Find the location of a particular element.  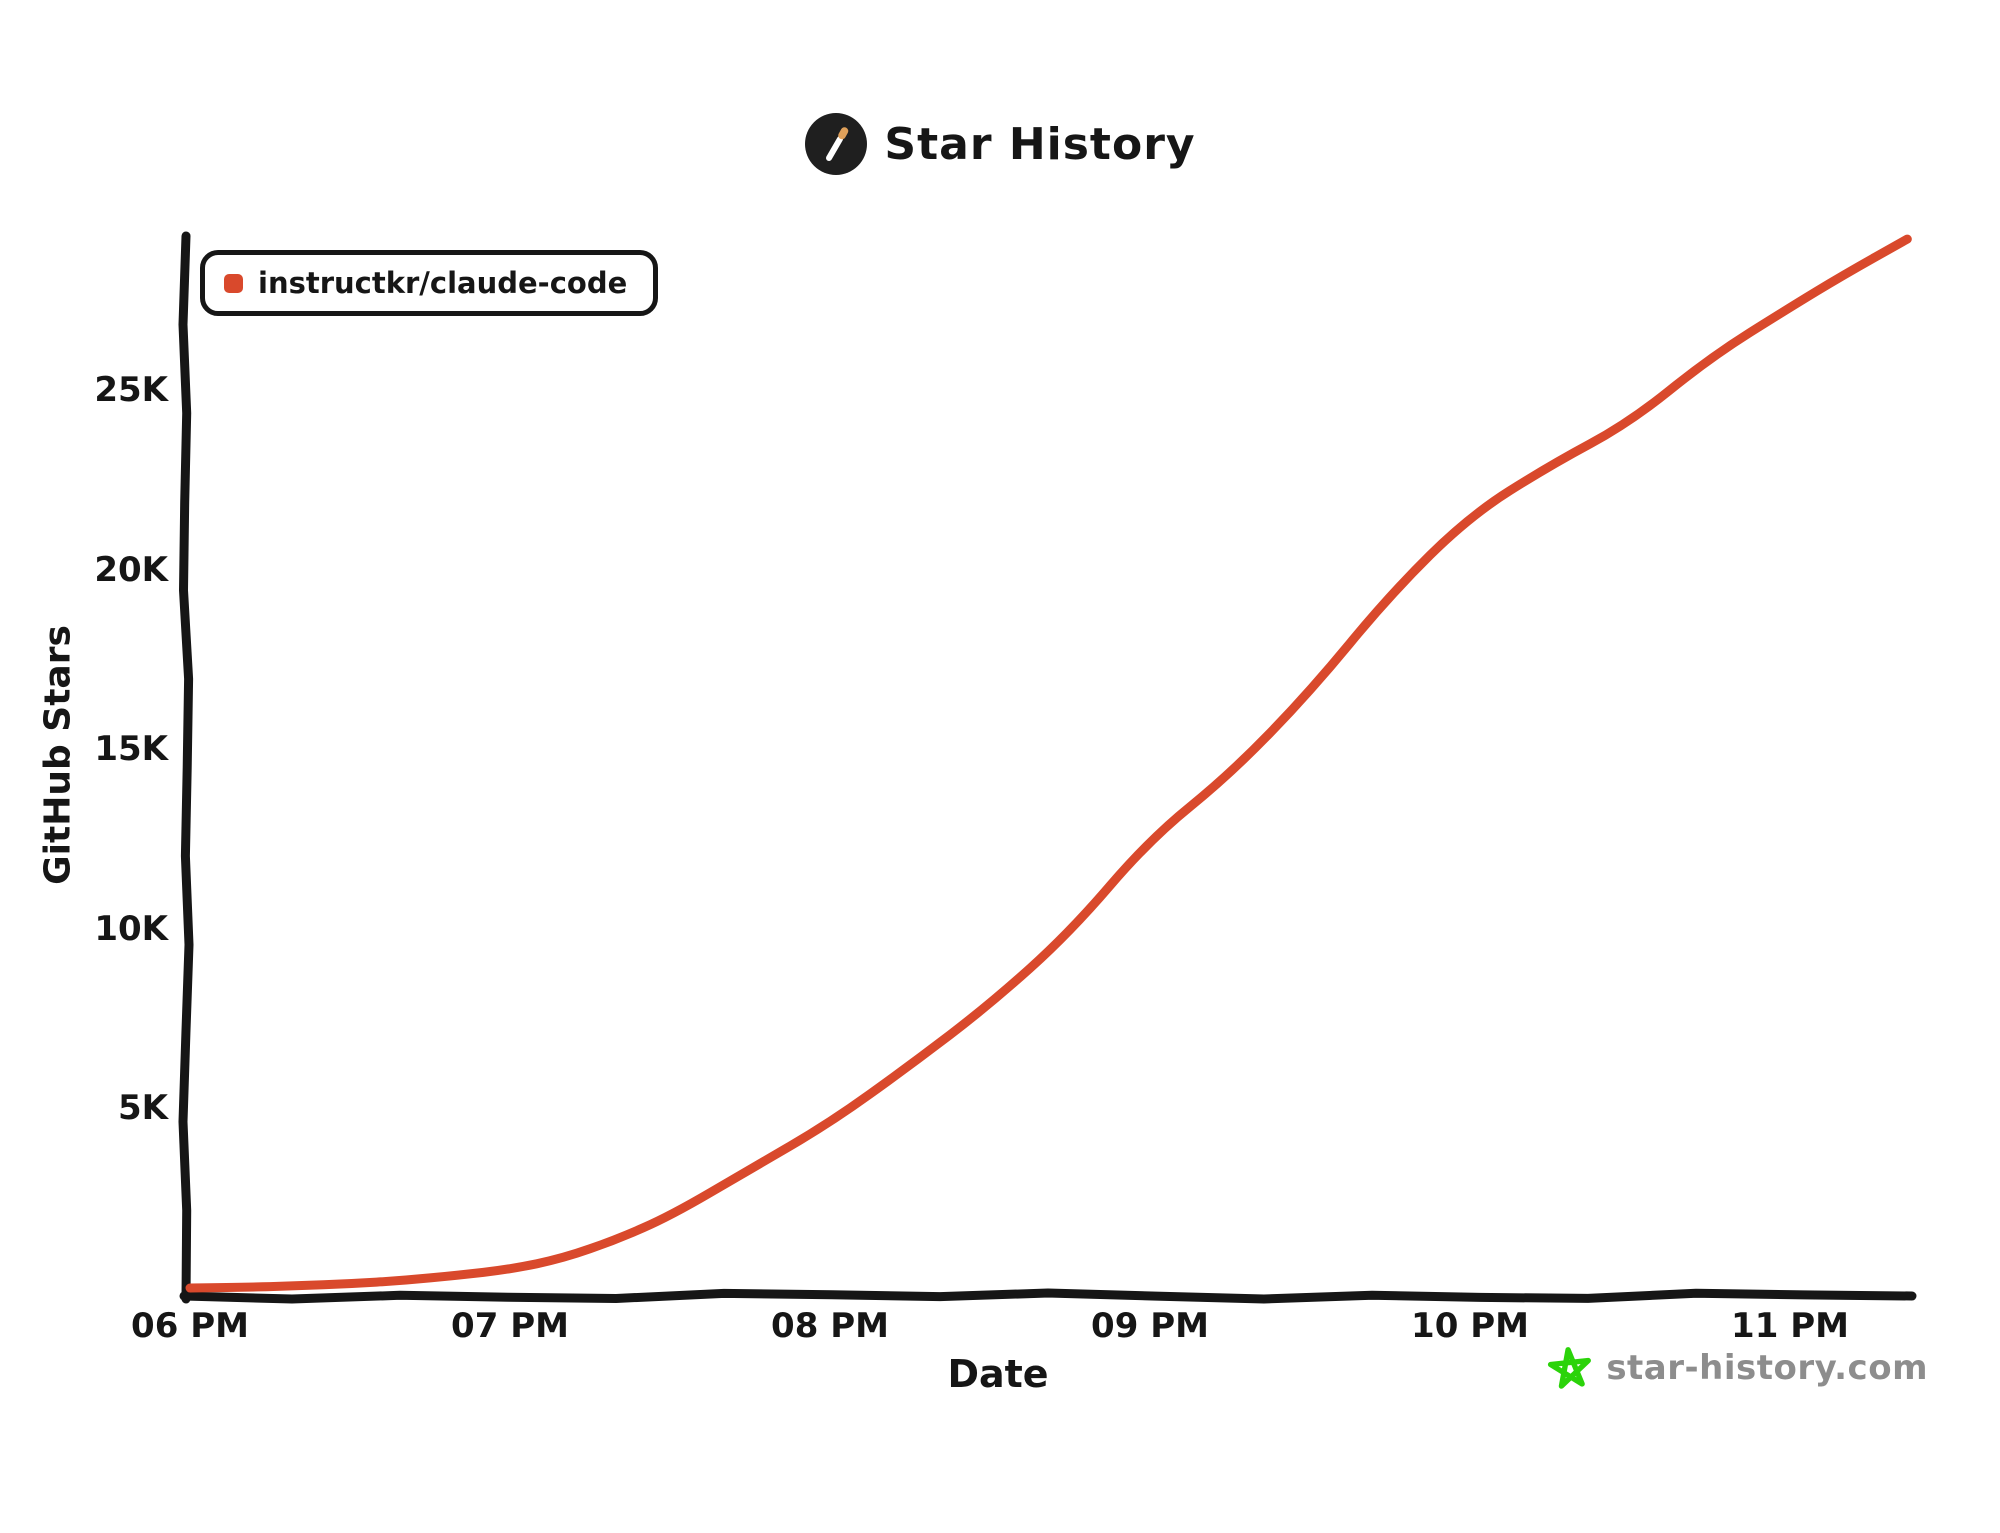

y-axis-tick-label: 20K is located at coordinates (131, 569).